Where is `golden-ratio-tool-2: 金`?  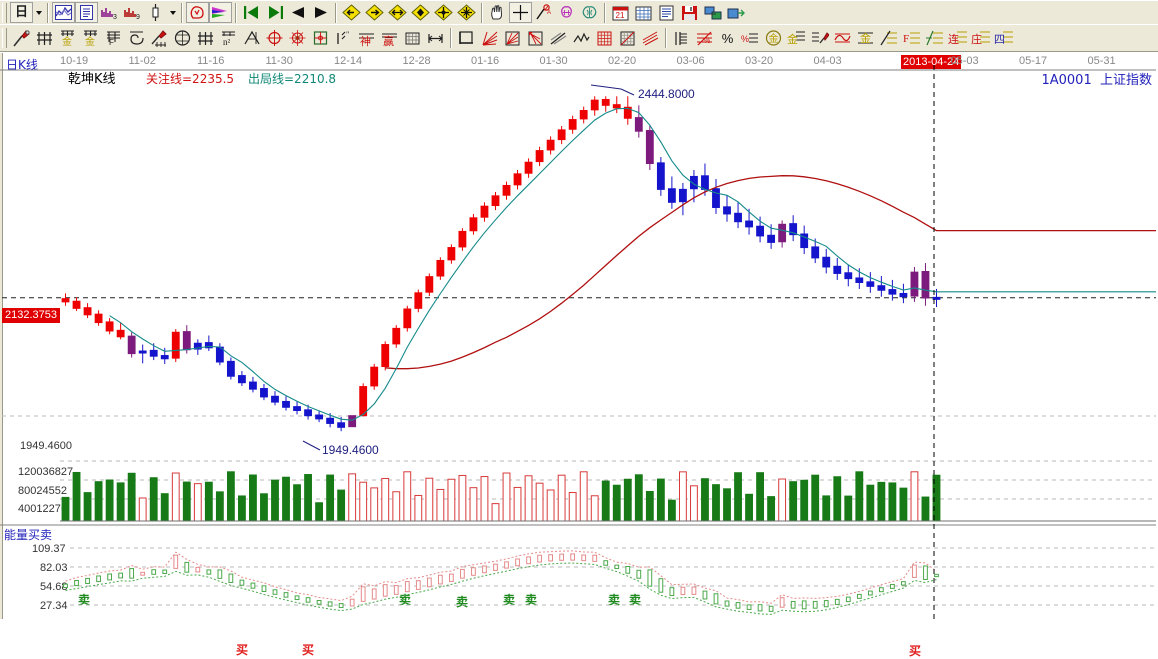 golden-ratio-tool-2: 金 is located at coordinates (90, 38).